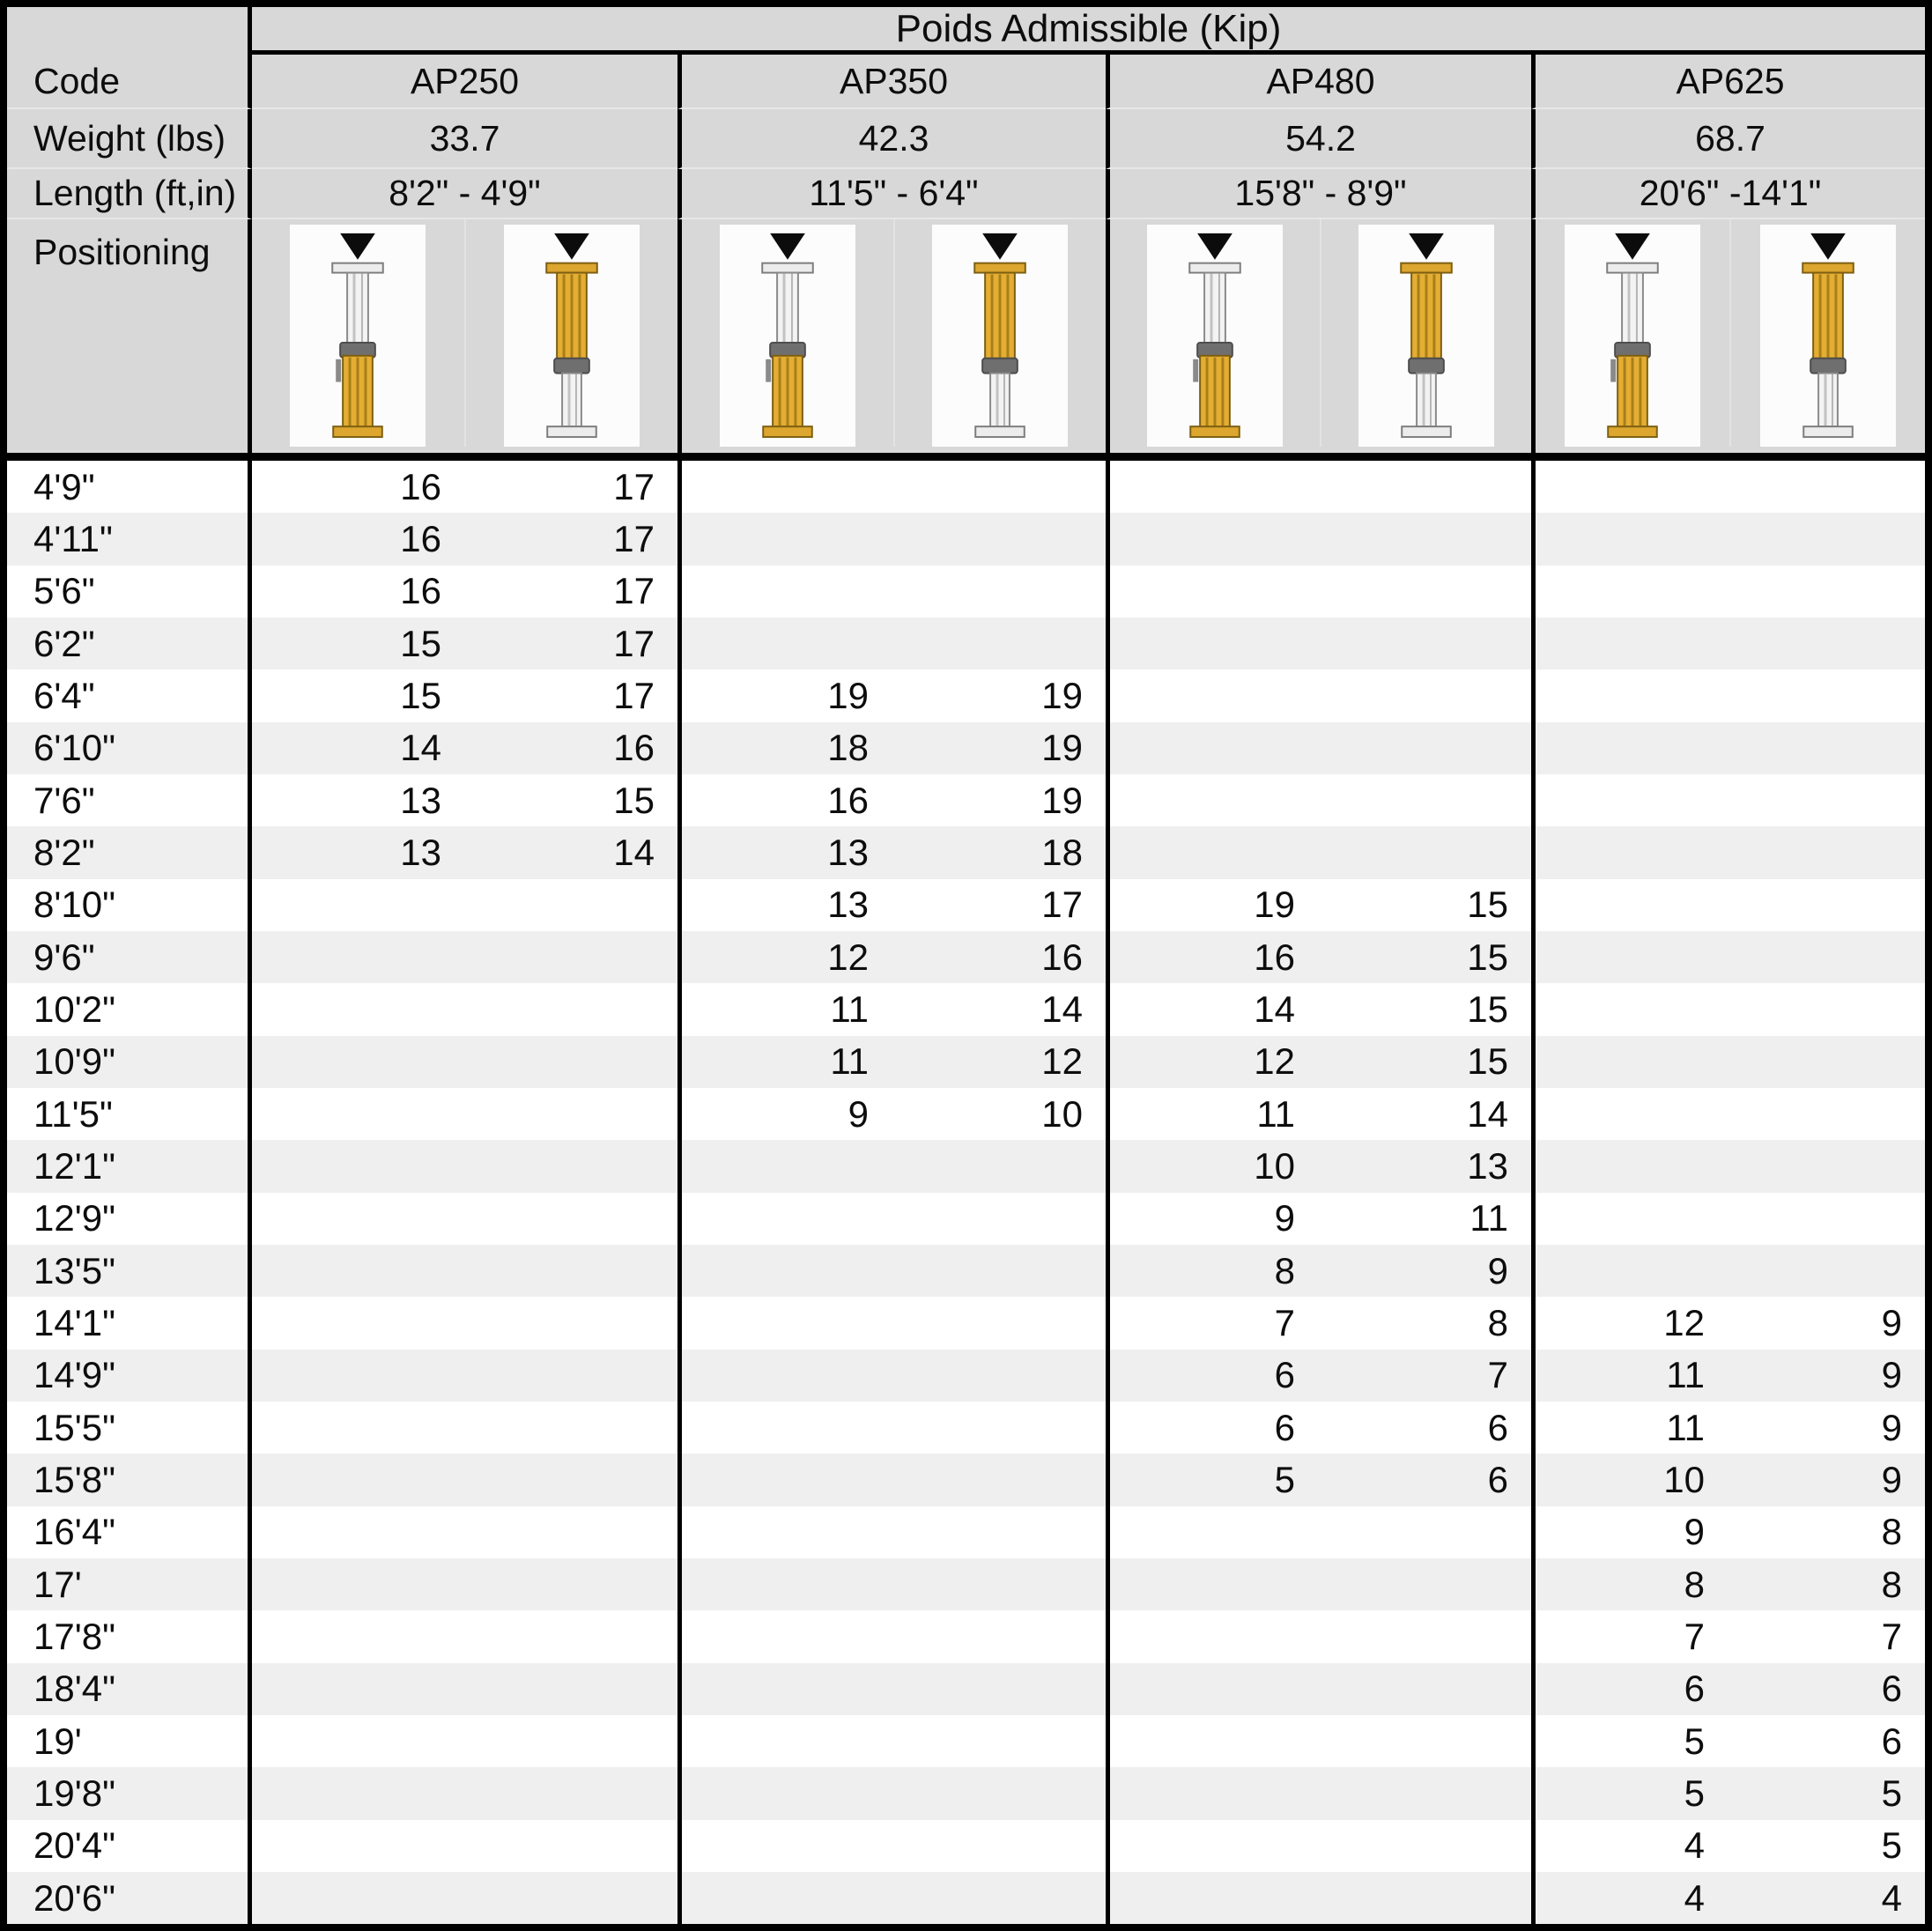 Image resolution: width=1932 pixels, height=1931 pixels. What do you see at coordinates (966, 957) in the screenshot?
I see `table-row: 9'6" 12 16 16 15` at bounding box center [966, 957].